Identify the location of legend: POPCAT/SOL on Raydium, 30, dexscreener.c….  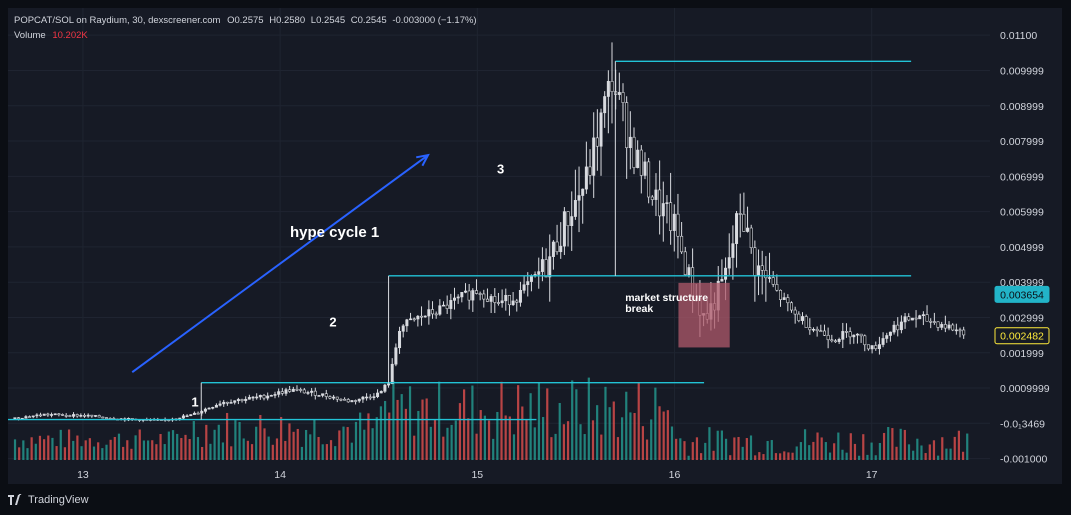
(245, 28).